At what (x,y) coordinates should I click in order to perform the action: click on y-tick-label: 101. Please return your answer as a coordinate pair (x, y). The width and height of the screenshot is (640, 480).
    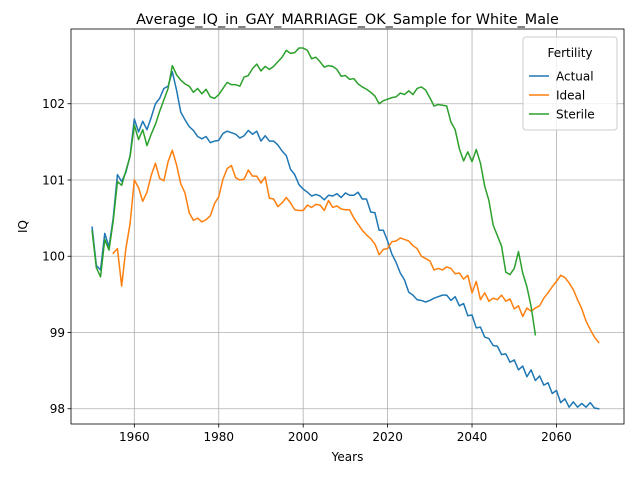
    Looking at the image, I should click on (53, 180).